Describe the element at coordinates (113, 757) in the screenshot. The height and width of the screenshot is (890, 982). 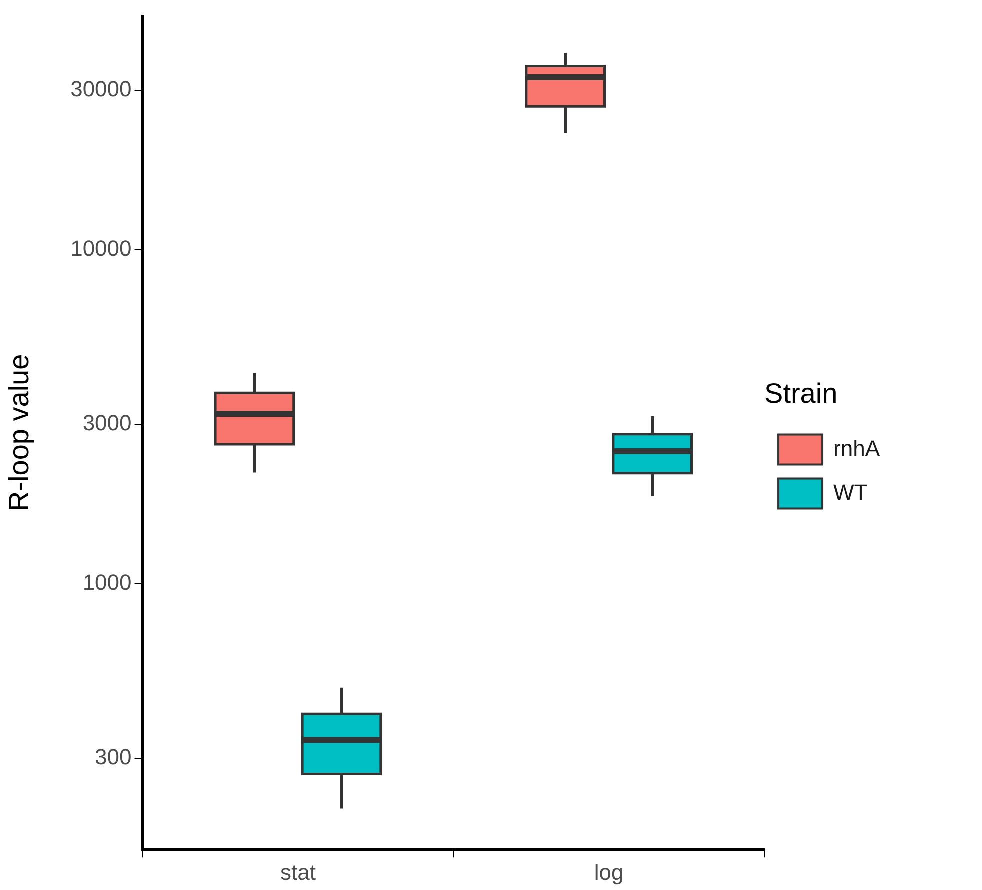
I see `y-tick-label: 300` at that location.